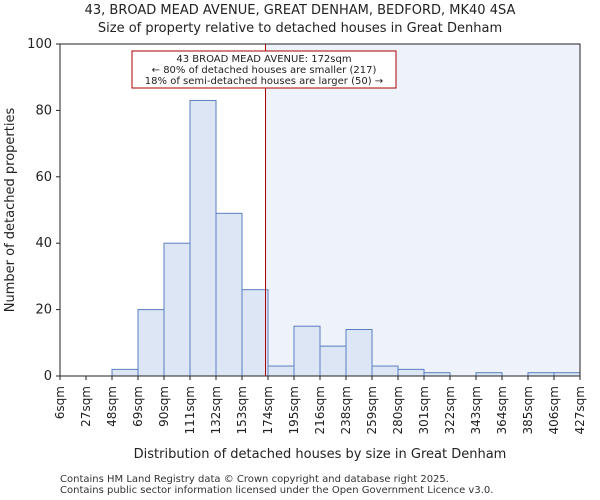 This screenshot has width=600, height=500. Describe the element at coordinates (320, 410) in the screenshot. I see `x-tick-label: 216sqm` at that location.